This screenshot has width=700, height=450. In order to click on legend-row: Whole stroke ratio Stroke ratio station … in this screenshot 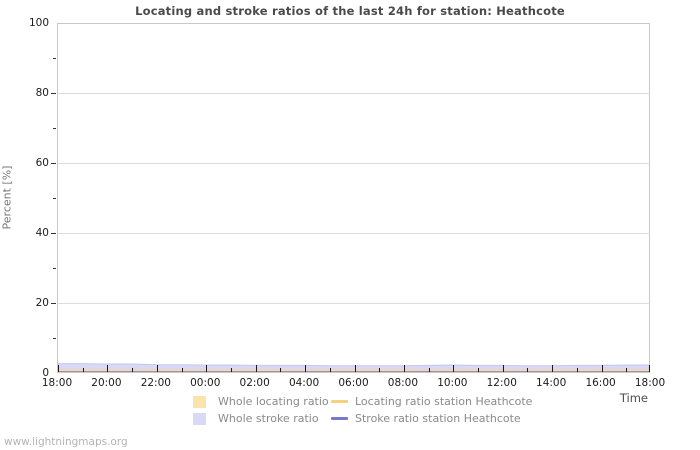, I will do `click(362, 418)`.